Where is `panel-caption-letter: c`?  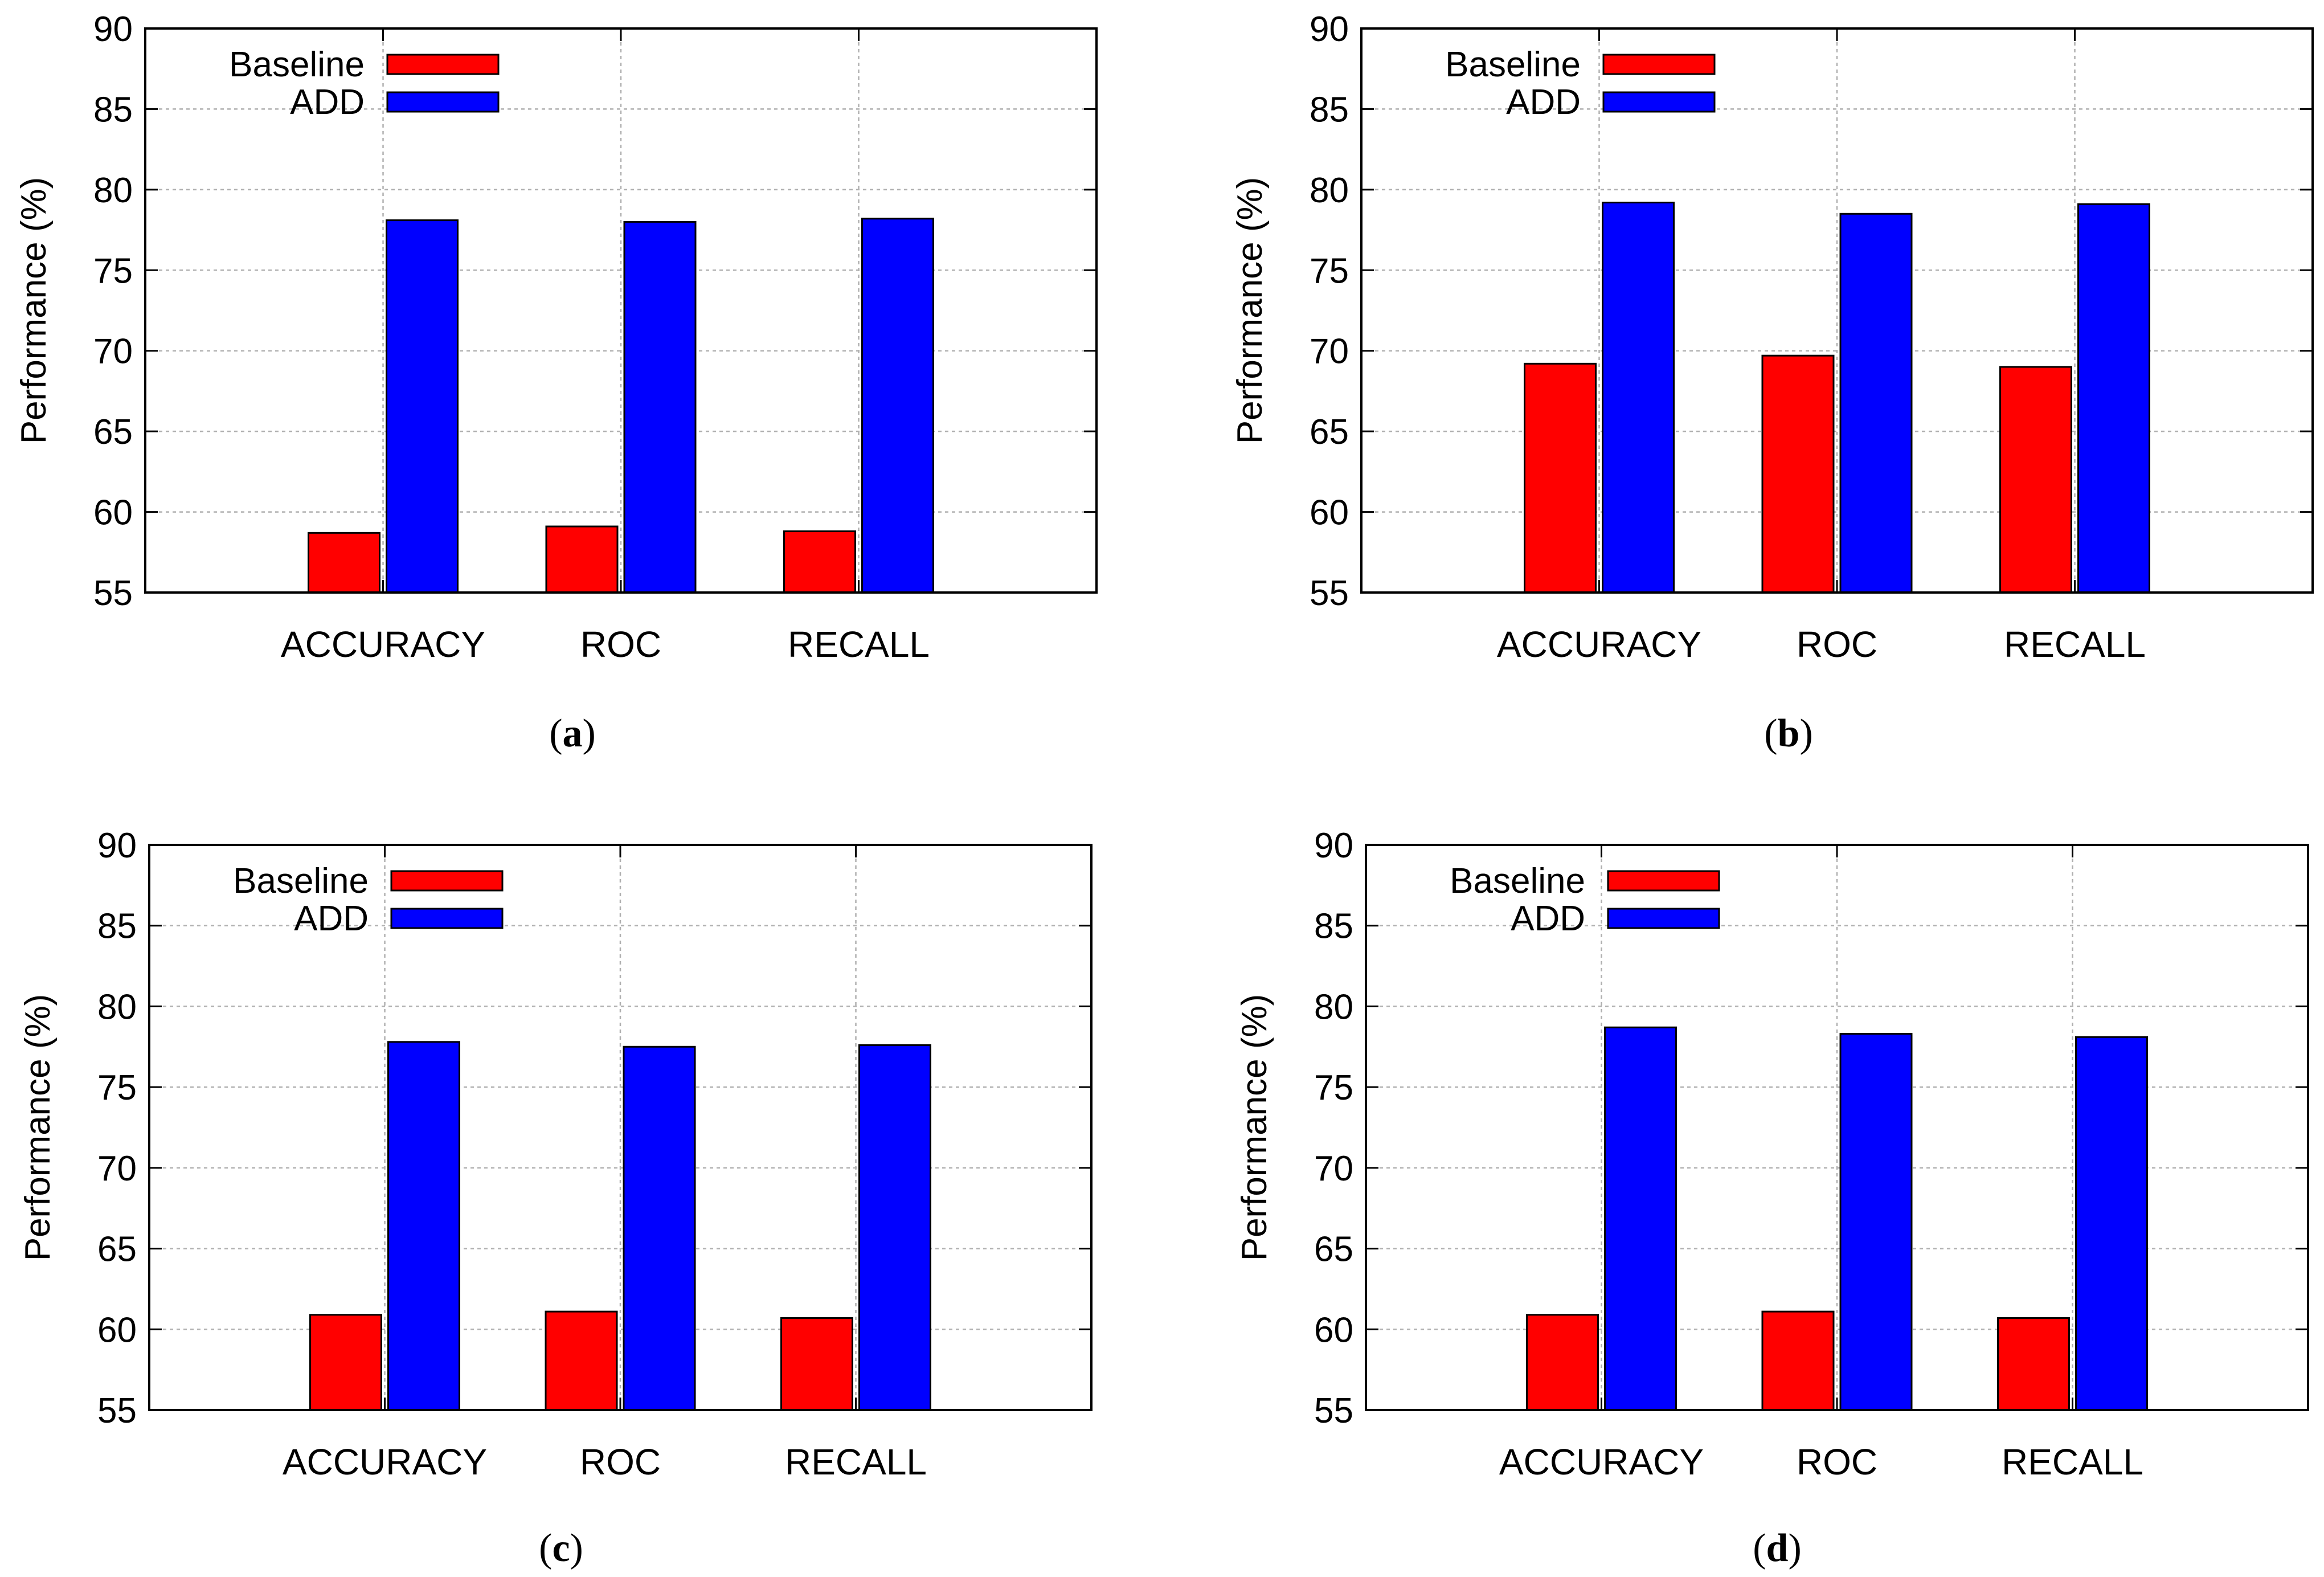 panel-caption-letter: c is located at coordinates (561, 1548).